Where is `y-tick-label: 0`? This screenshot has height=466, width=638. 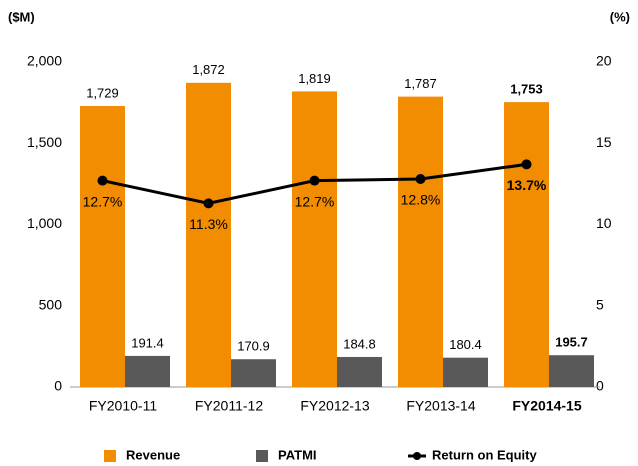 y-tick-label: 0 is located at coordinates (58, 386).